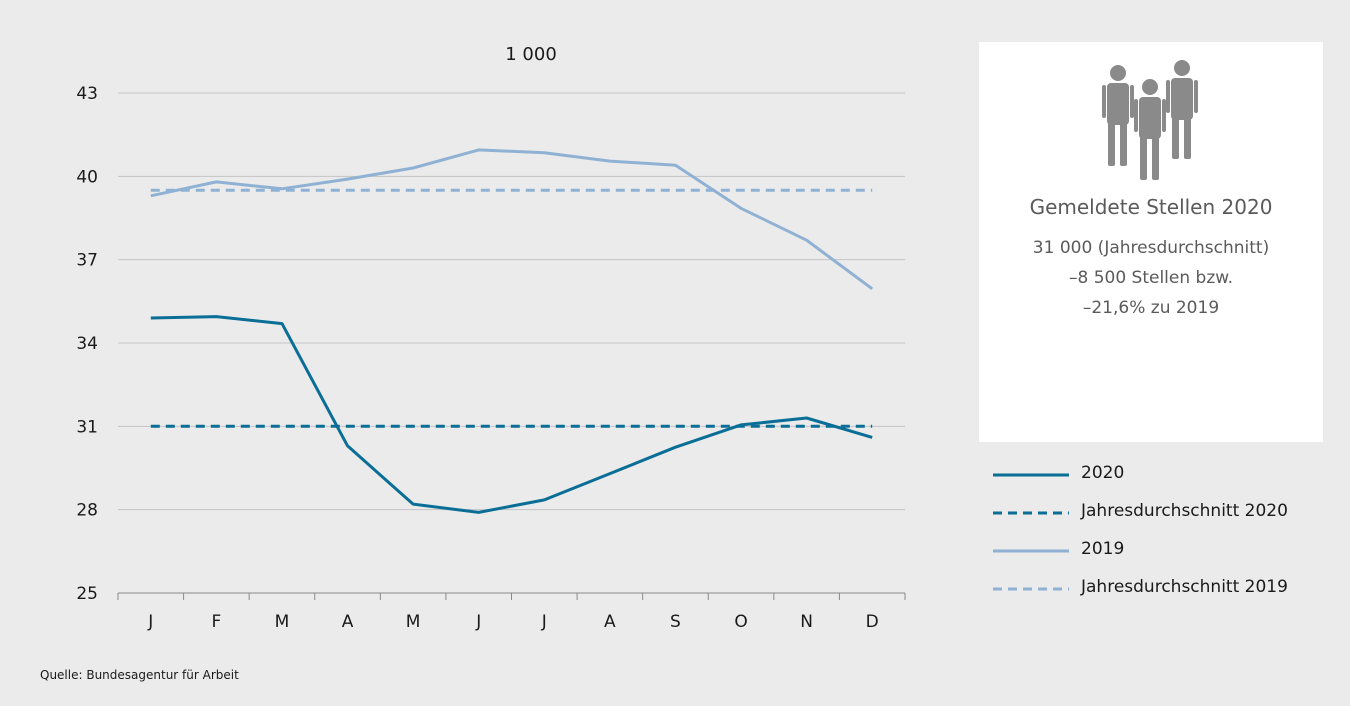 The height and width of the screenshot is (706, 1350). I want to click on y-tick-label: 31, so click(87, 427).